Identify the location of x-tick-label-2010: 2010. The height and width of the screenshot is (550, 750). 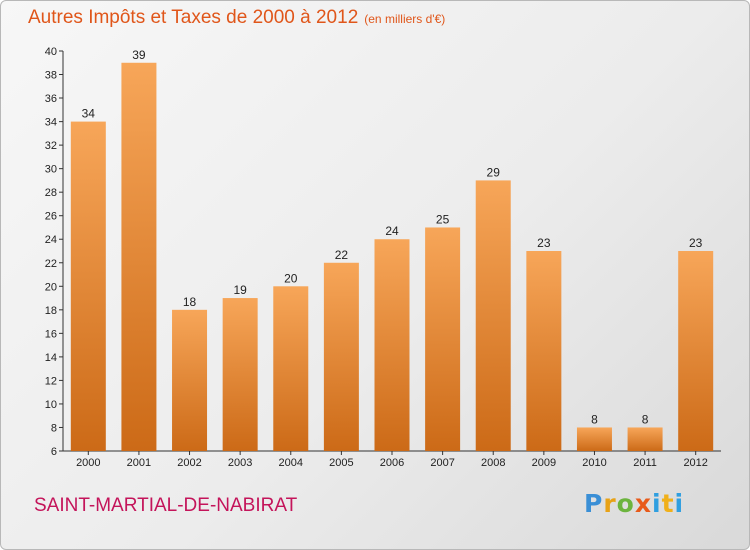
(594, 463).